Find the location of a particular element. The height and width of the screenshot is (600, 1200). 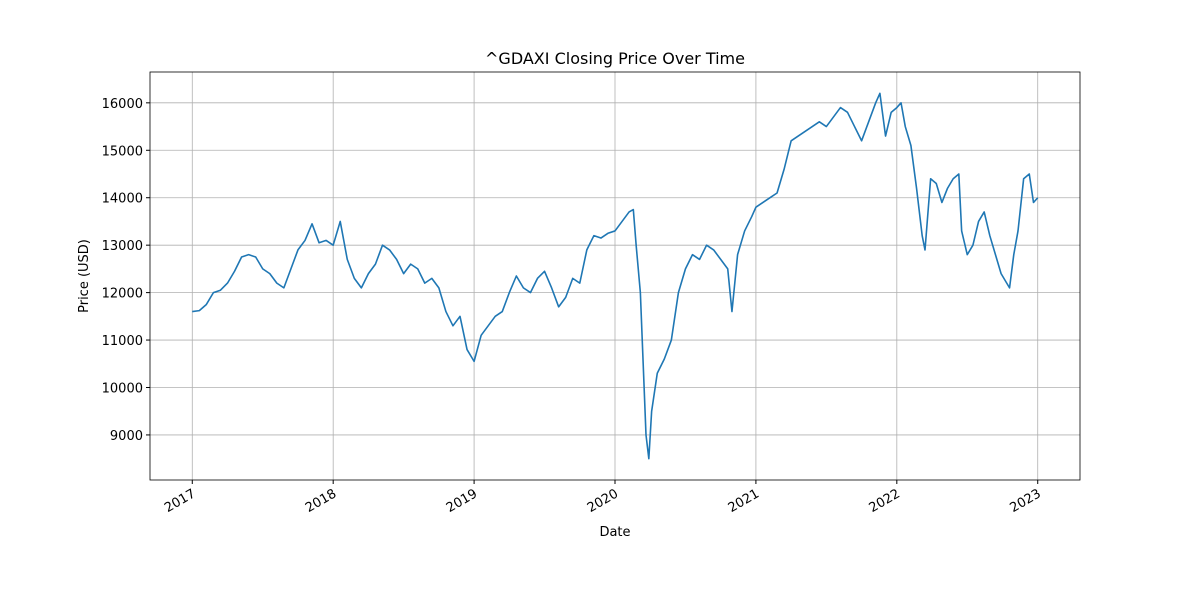

y-axis-label: Price (USD) is located at coordinates (84, 276).